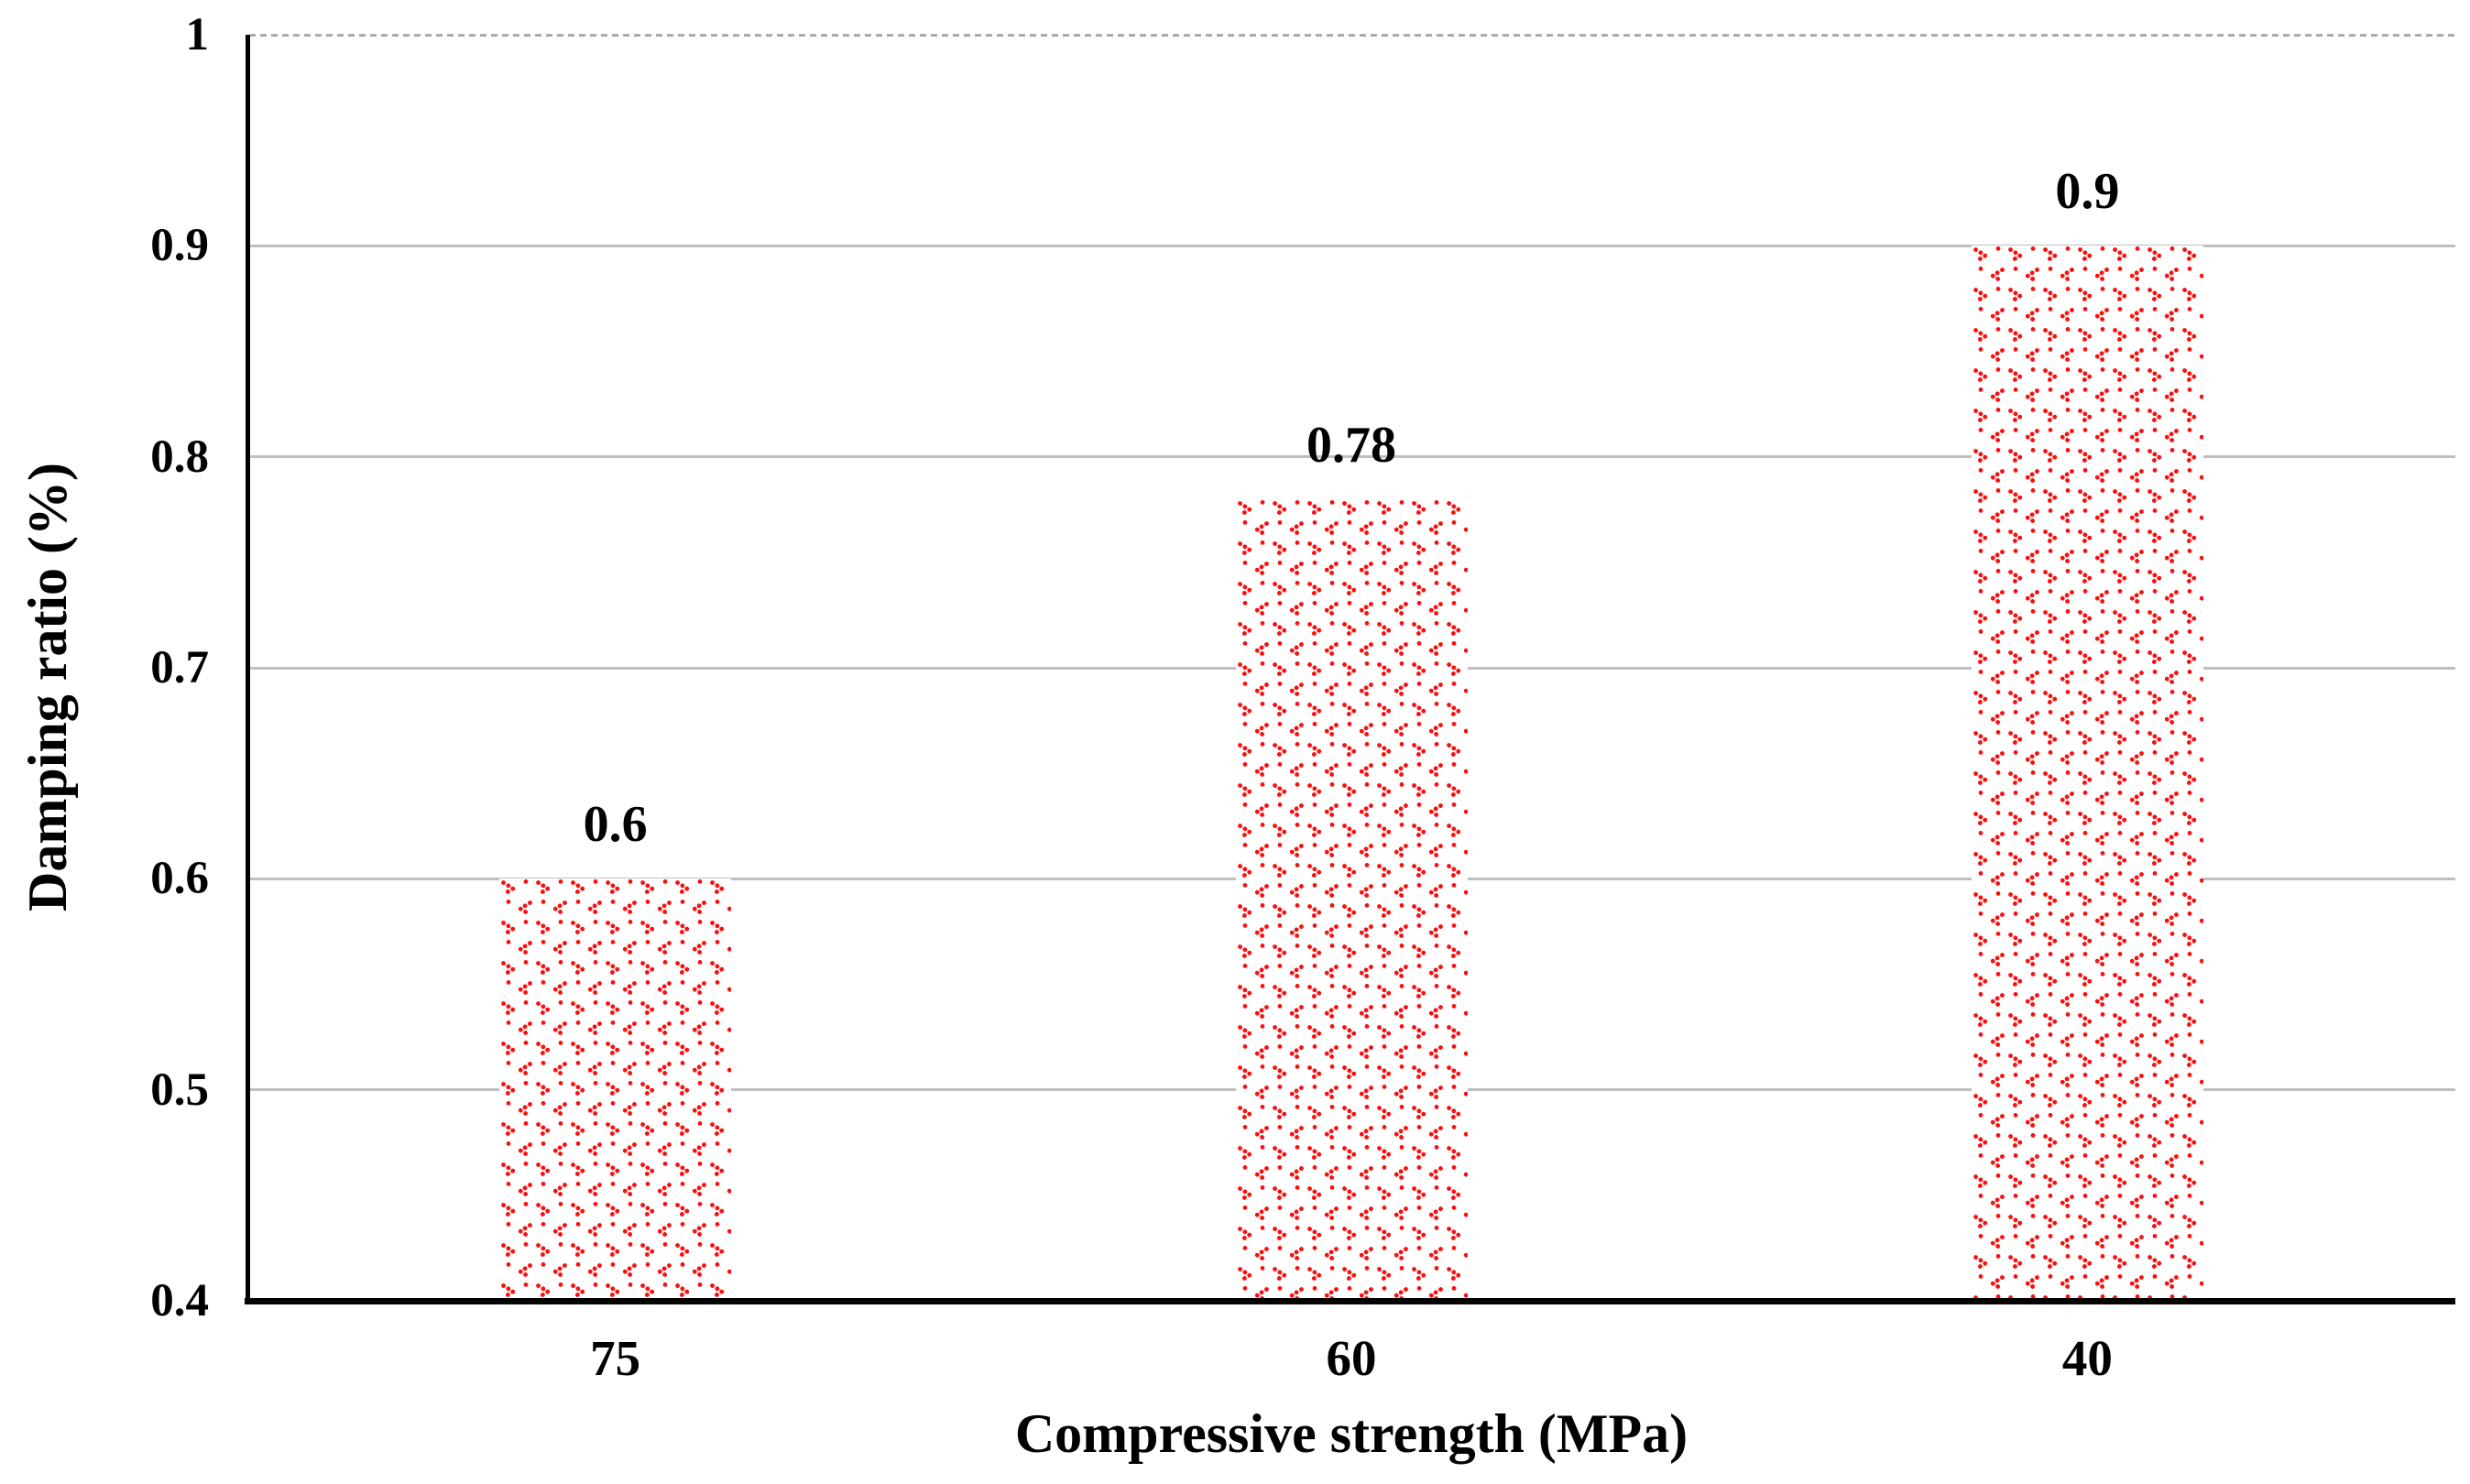 The image size is (2470, 1484). What do you see at coordinates (615, 825) in the screenshot?
I see `bar-data-label: 0.6` at bounding box center [615, 825].